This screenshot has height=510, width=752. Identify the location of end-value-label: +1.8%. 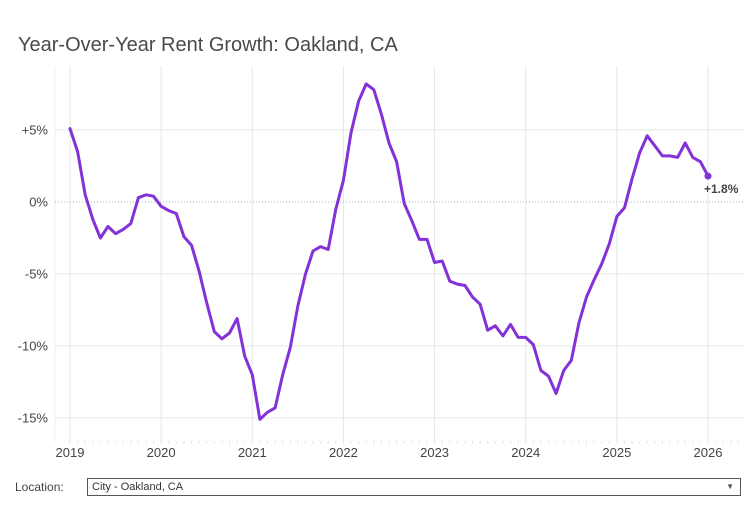
(721, 189).